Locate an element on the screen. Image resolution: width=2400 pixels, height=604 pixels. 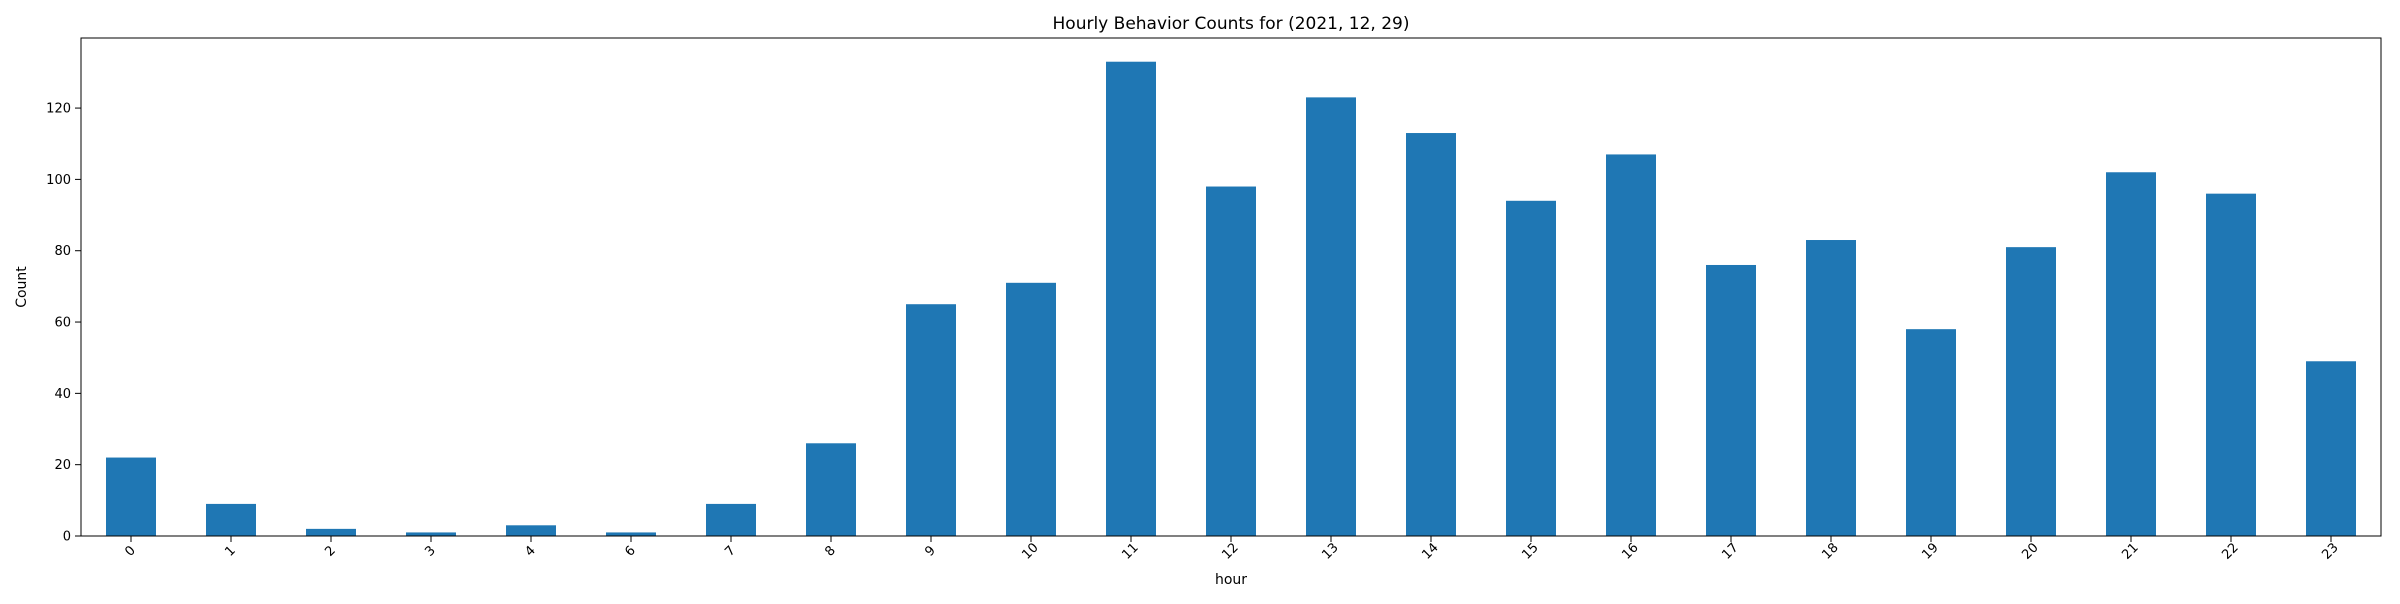
x-tick-label: 12 is located at coordinates (1230, 551).